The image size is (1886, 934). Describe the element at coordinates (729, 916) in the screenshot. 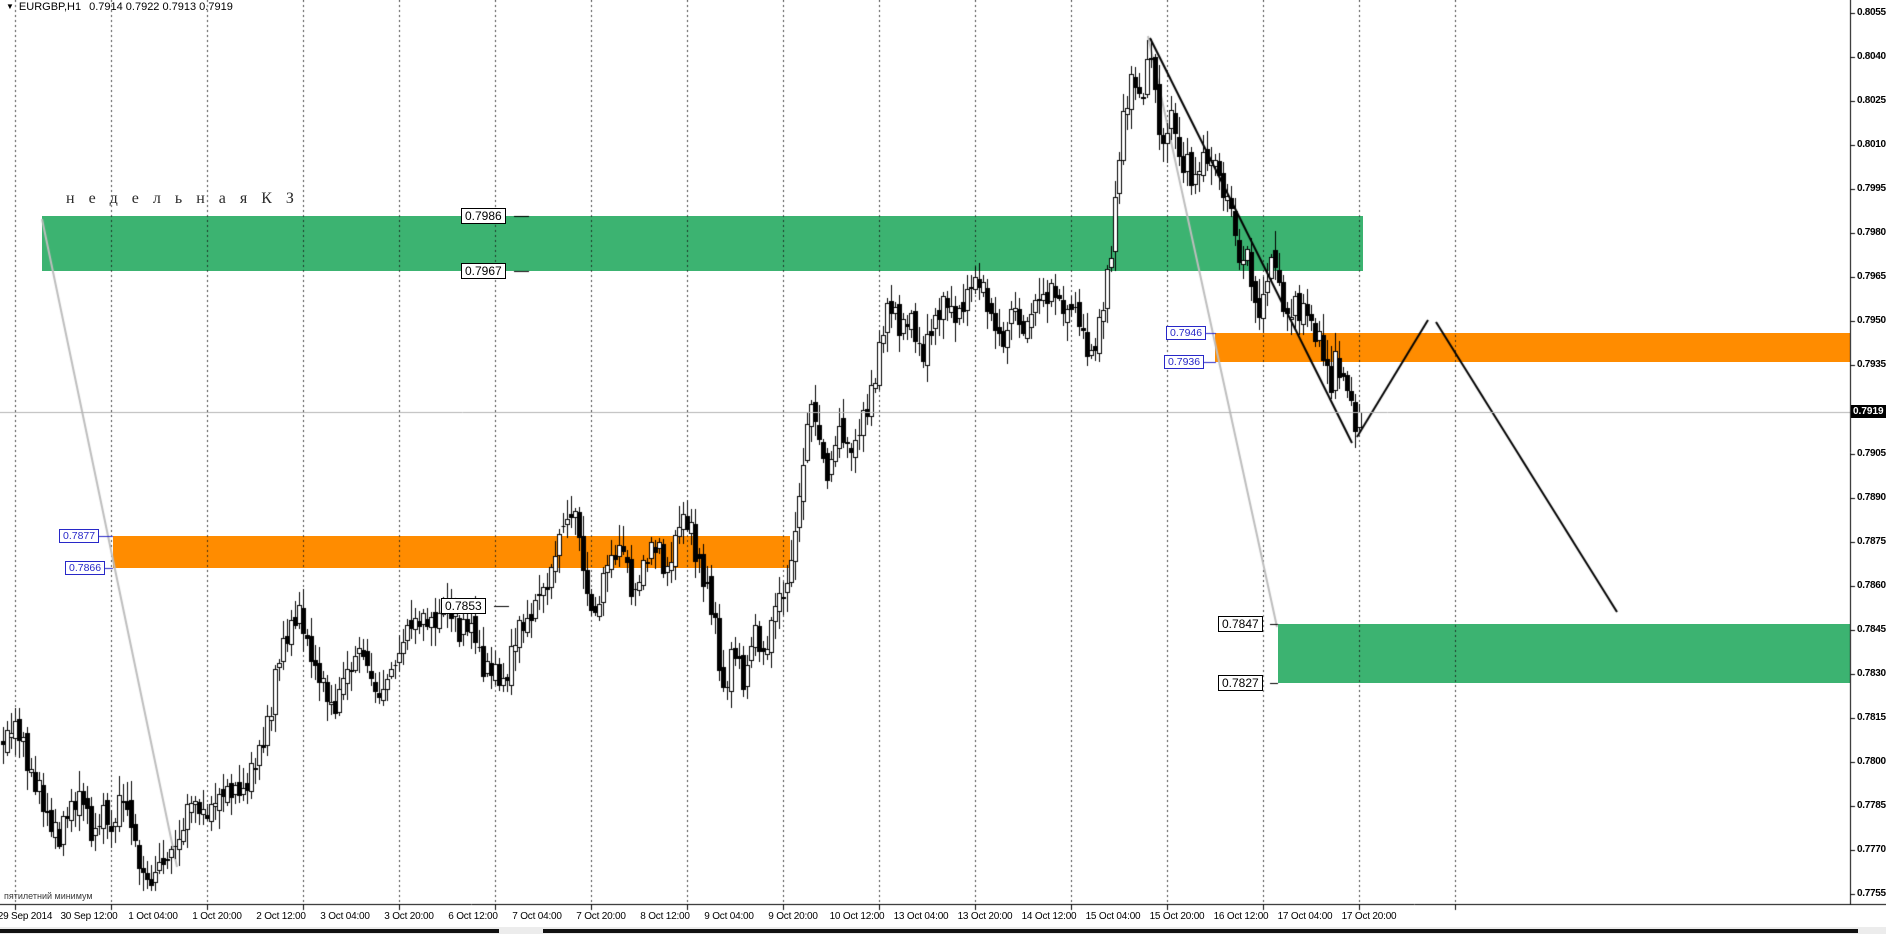

I see `time-axis-label: 9 Oct 04:00` at that location.